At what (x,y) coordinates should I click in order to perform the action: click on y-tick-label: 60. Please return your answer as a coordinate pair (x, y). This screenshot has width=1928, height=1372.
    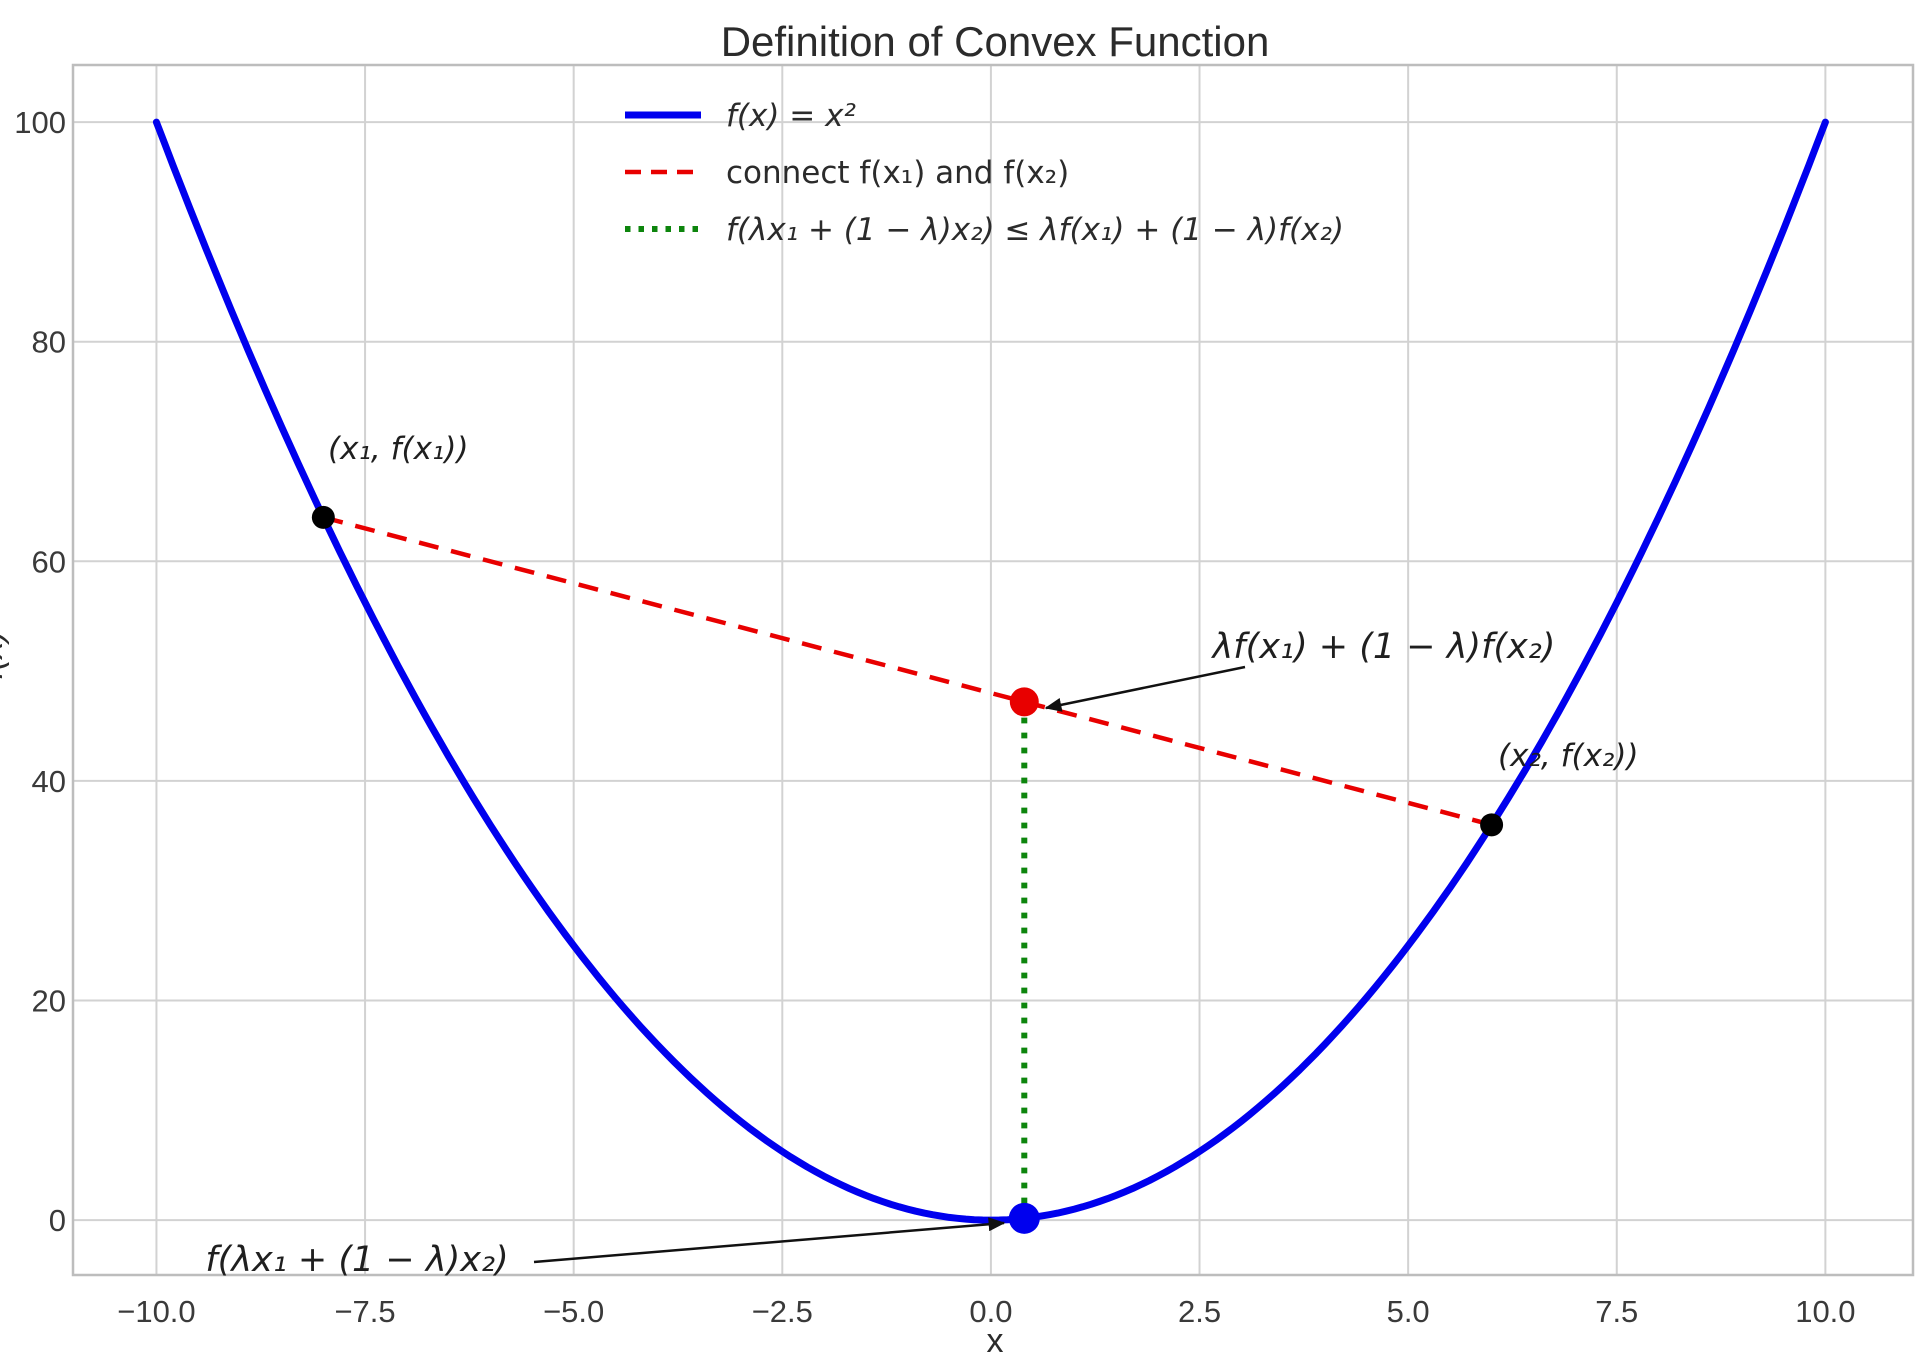
    Looking at the image, I should click on (49, 561).